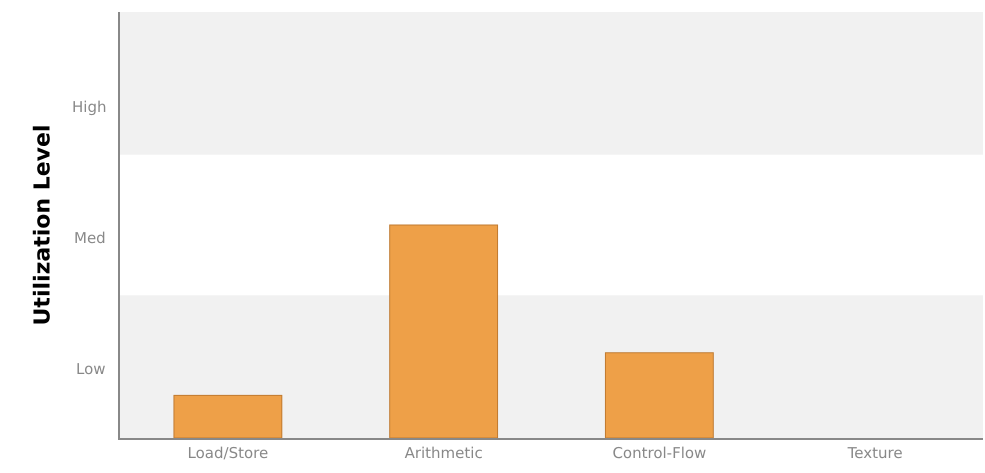 Image resolution: width=985 pixels, height=473 pixels. What do you see at coordinates (89, 107) in the screenshot?
I see `text: High` at bounding box center [89, 107].